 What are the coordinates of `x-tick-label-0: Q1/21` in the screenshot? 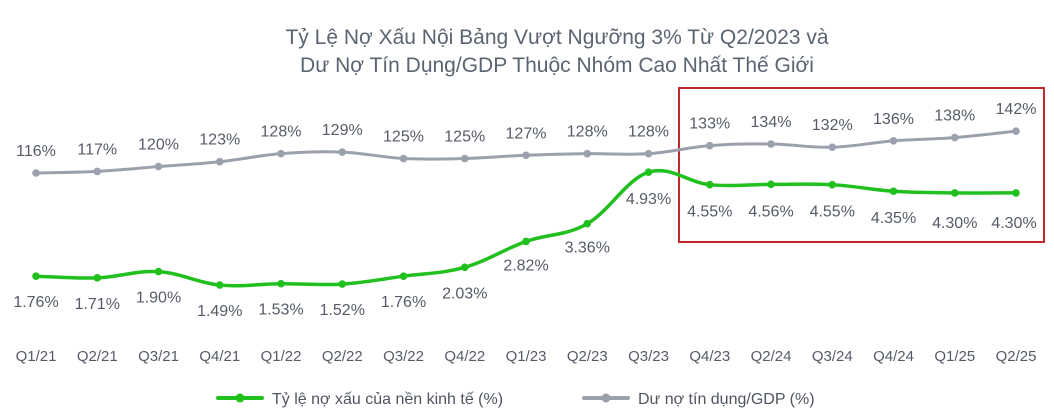 It's located at (36, 356).